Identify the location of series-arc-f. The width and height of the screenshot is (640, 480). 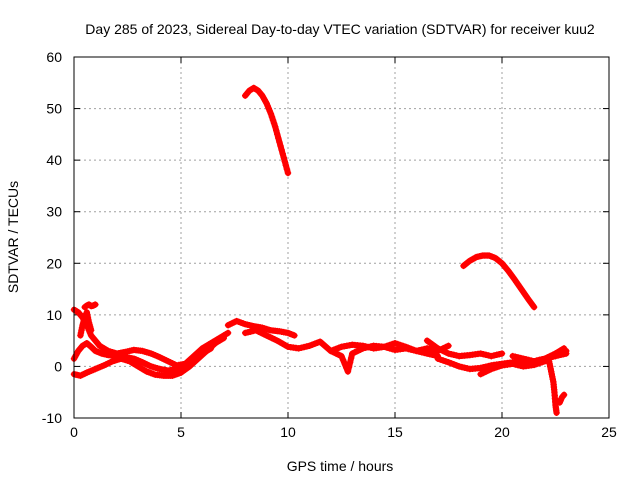
(261, 328).